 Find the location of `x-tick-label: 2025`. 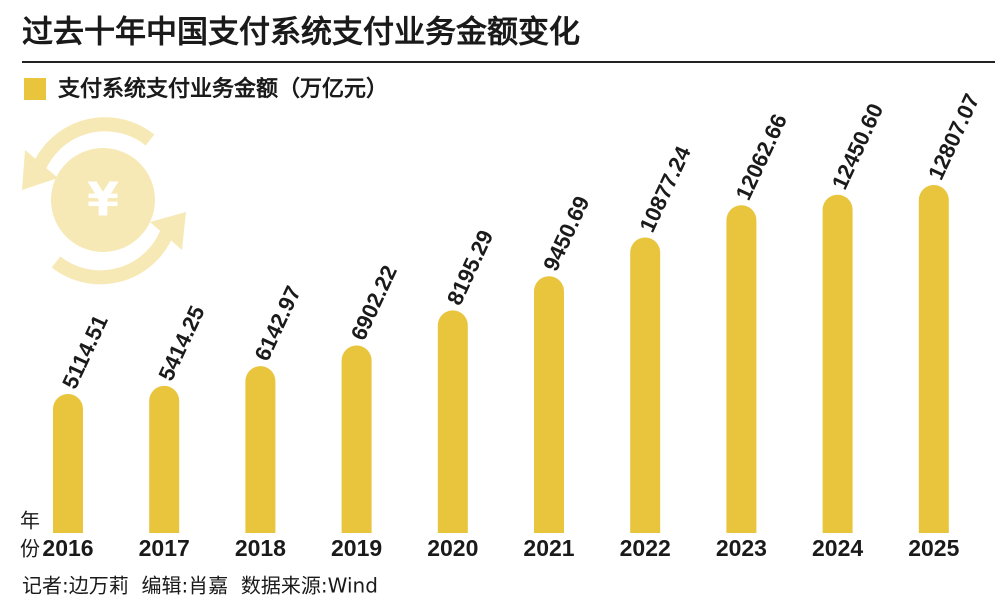

x-tick-label: 2025 is located at coordinates (933, 548).